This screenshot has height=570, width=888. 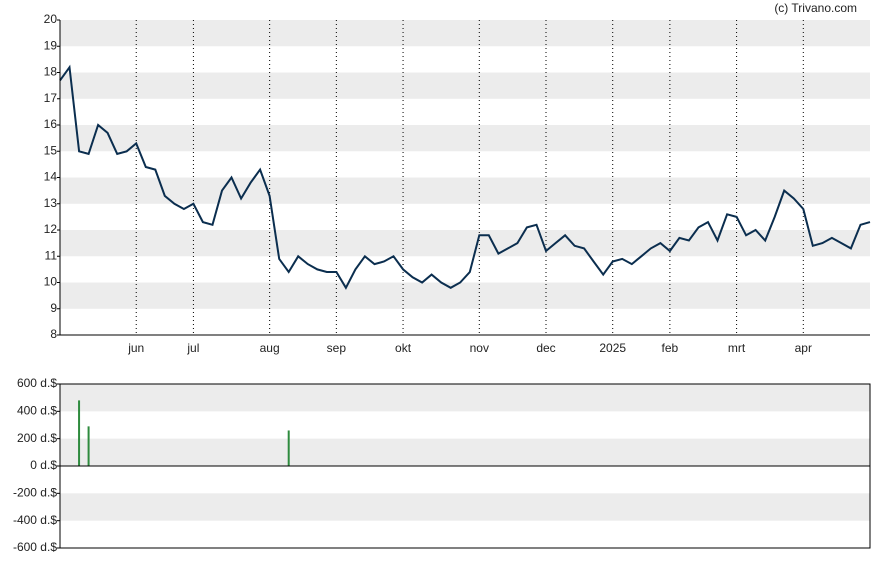 I want to click on x-tick-label: 2025, so click(x=612, y=348).